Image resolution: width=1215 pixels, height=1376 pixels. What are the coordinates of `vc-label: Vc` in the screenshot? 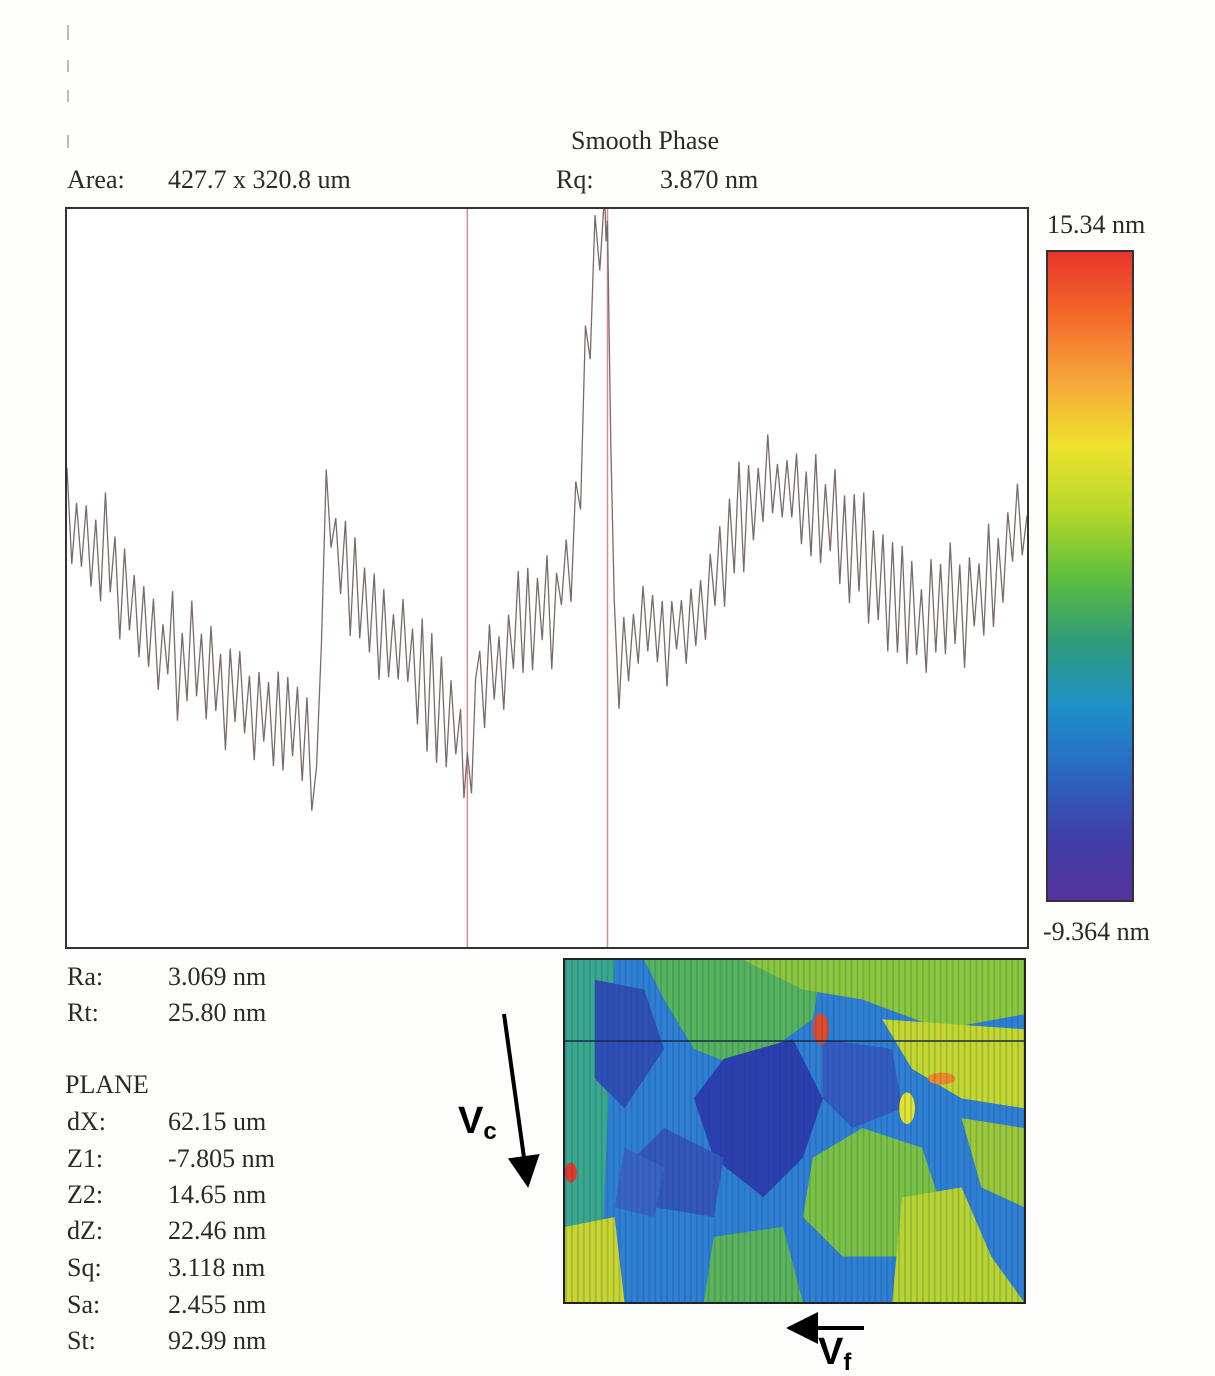 It's located at (477, 1122).